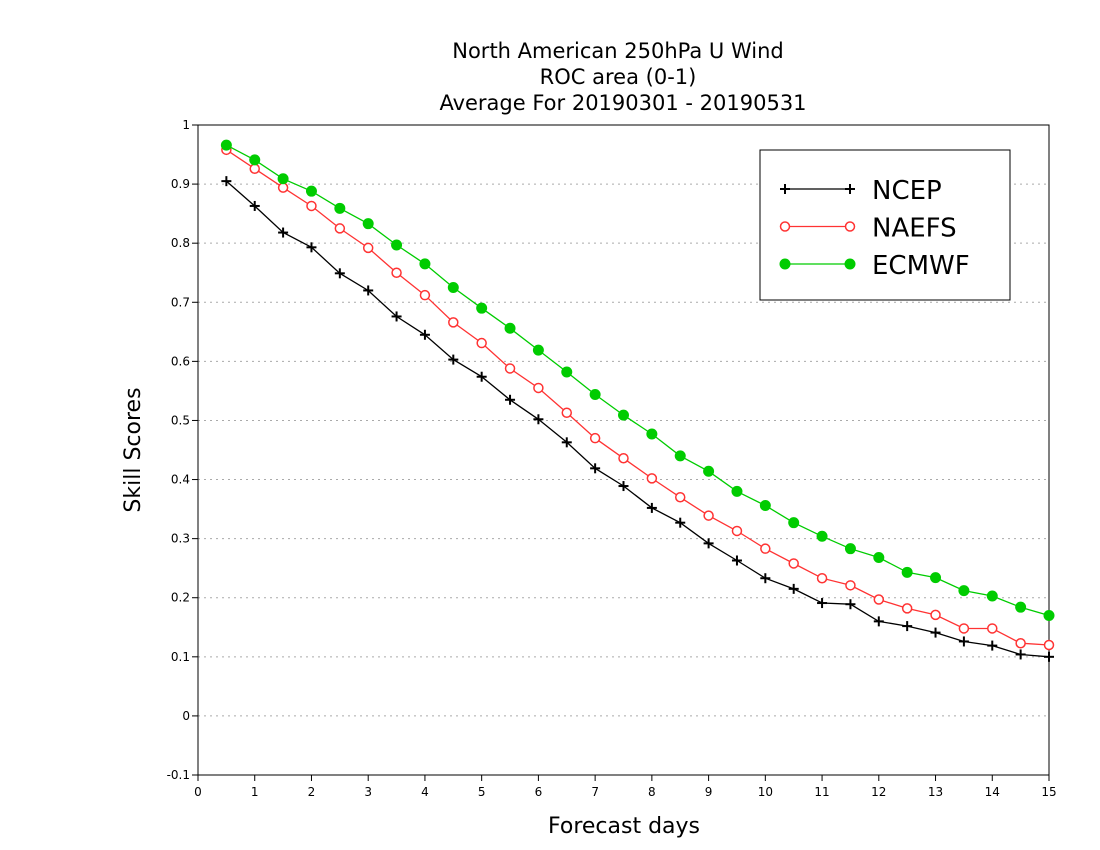 This screenshot has height=850, width=1100. What do you see at coordinates (624, 826) in the screenshot?
I see `x-axis-title: Forecast days` at bounding box center [624, 826].